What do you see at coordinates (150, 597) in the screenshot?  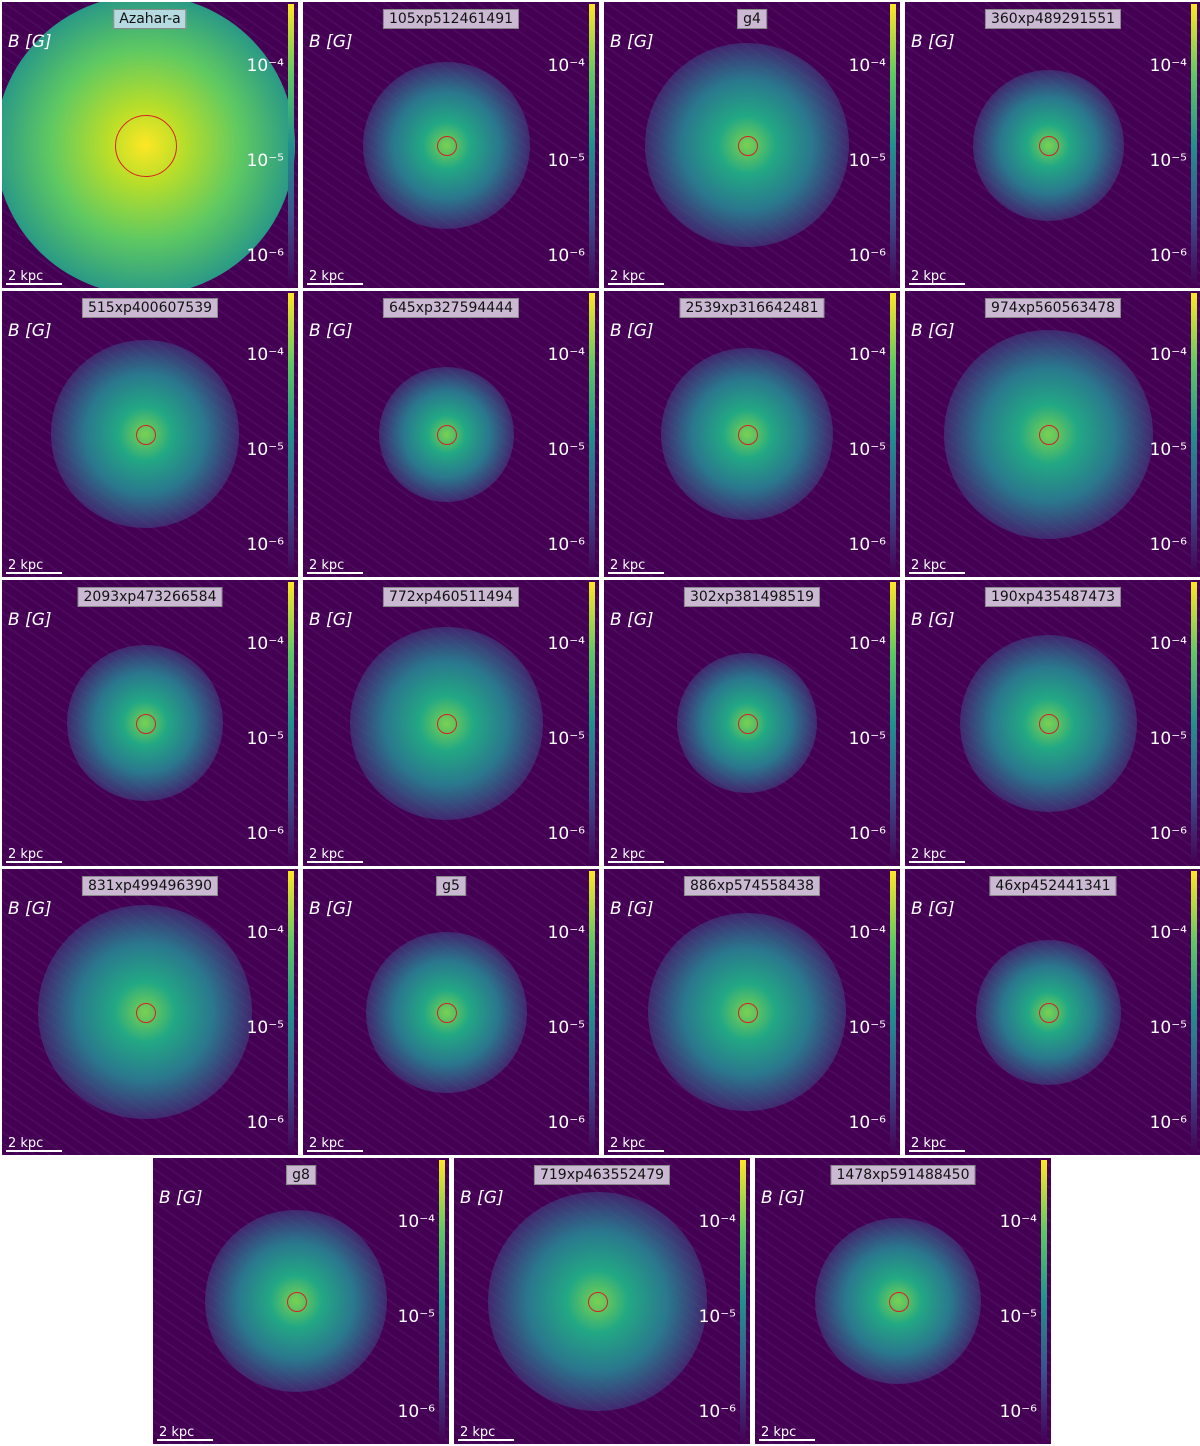 I see `panel-name: 2093xp473266584` at bounding box center [150, 597].